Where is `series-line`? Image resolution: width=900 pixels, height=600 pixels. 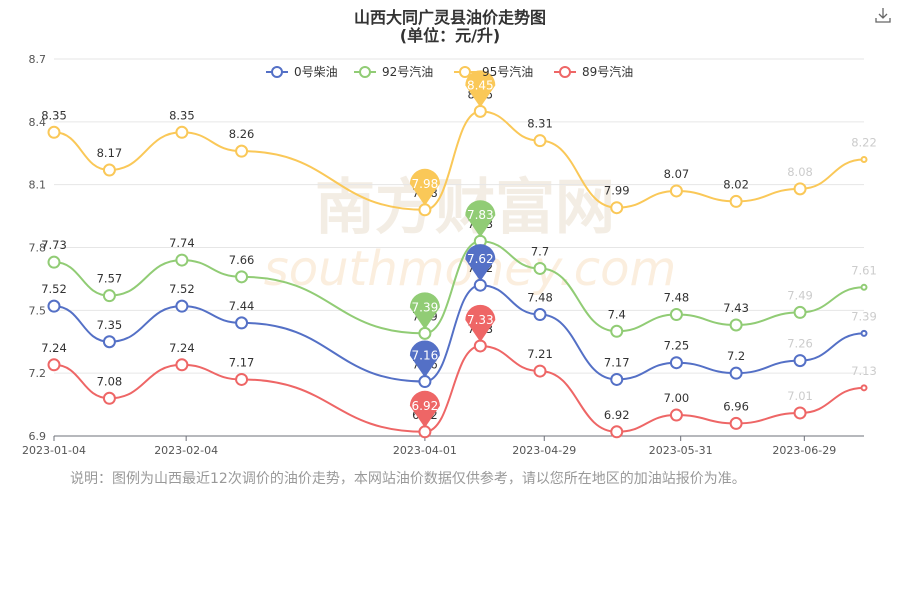
series-line is located at coordinates (459, 333).